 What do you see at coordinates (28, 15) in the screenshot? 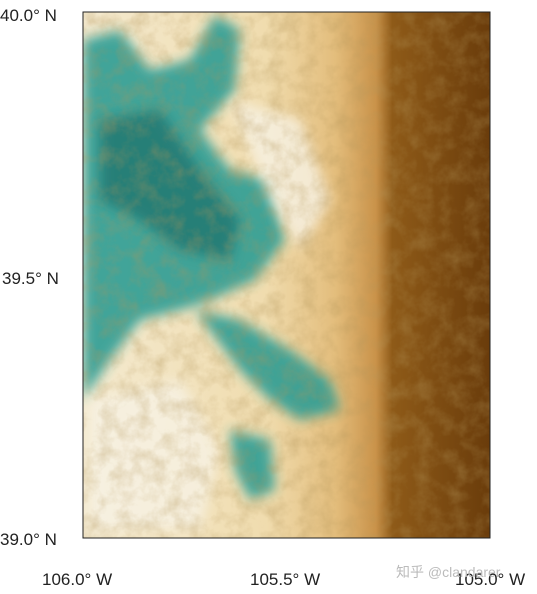
I see `lat-label: 40.0° N` at bounding box center [28, 15].